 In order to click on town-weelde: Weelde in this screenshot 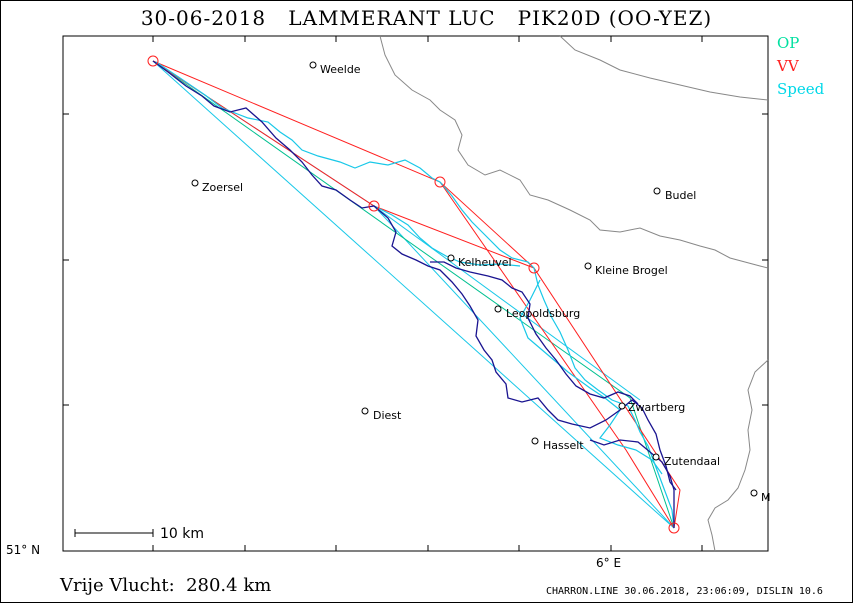, I will do `click(335, 68)`.